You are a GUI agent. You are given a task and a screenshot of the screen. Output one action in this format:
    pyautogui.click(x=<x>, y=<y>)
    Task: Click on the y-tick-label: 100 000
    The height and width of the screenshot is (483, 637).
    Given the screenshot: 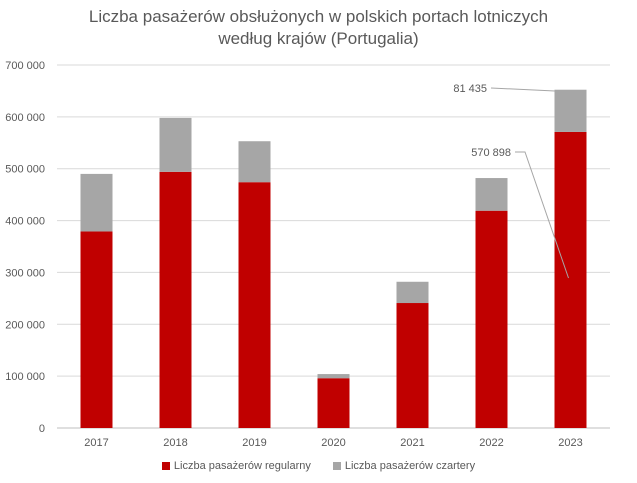 What is the action you would take?
    pyautogui.click(x=25, y=377)
    